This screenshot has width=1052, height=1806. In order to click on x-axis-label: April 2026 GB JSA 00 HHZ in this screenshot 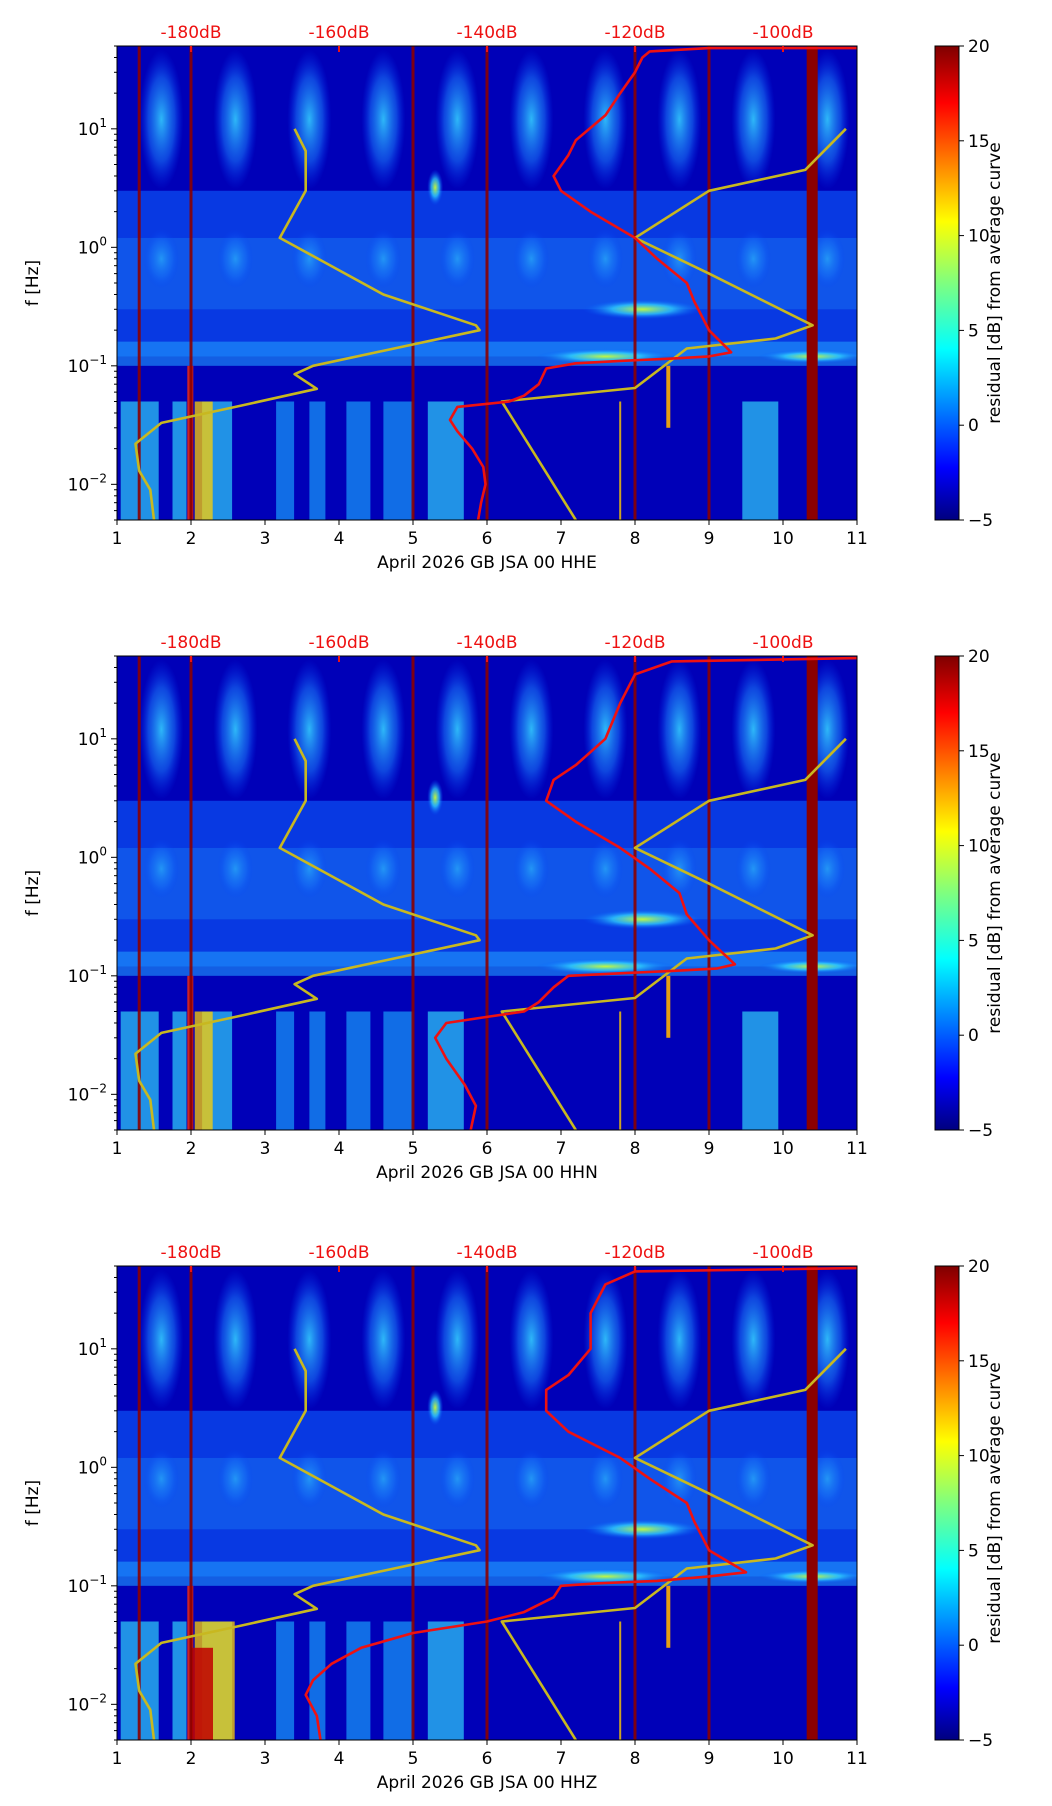, I will do `click(487, 1783)`.